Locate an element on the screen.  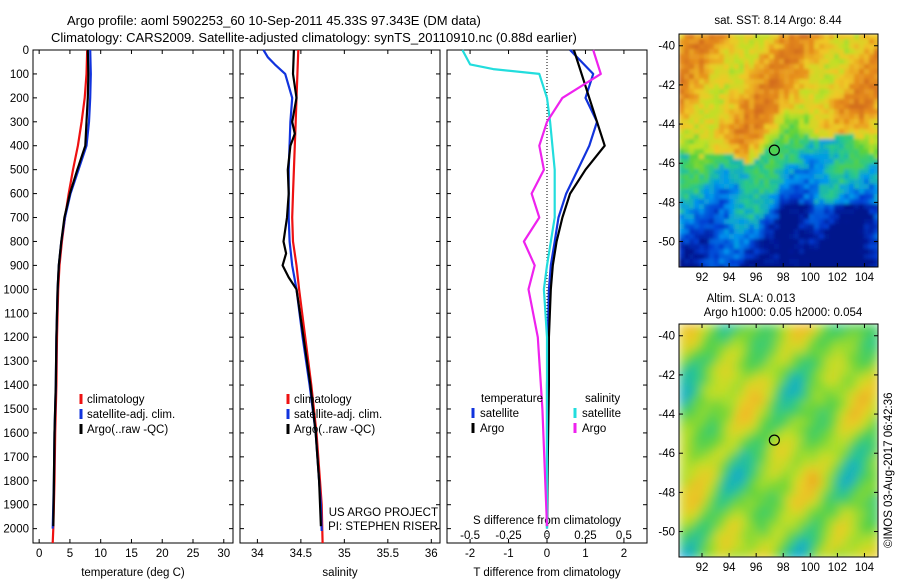
y-tick-label: 100 is located at coordinates (19, 75).